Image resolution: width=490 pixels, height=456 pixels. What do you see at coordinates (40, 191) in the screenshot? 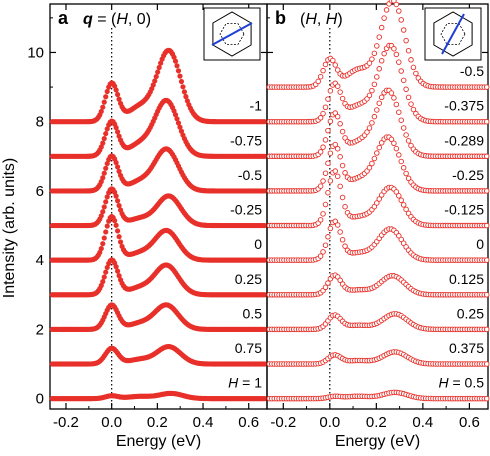
I see `y-tick-label: 6` at bounding box center [40, 191].